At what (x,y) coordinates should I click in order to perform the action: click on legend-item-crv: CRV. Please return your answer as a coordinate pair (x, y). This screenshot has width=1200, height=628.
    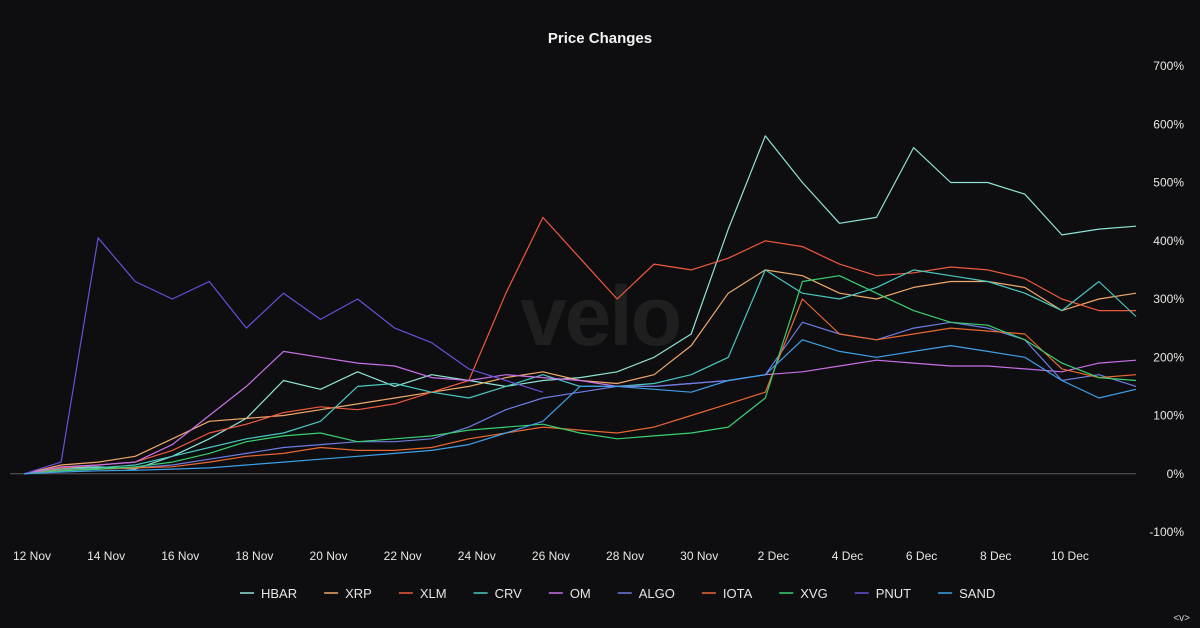
    Looking at the image, I should click on (498, 593).